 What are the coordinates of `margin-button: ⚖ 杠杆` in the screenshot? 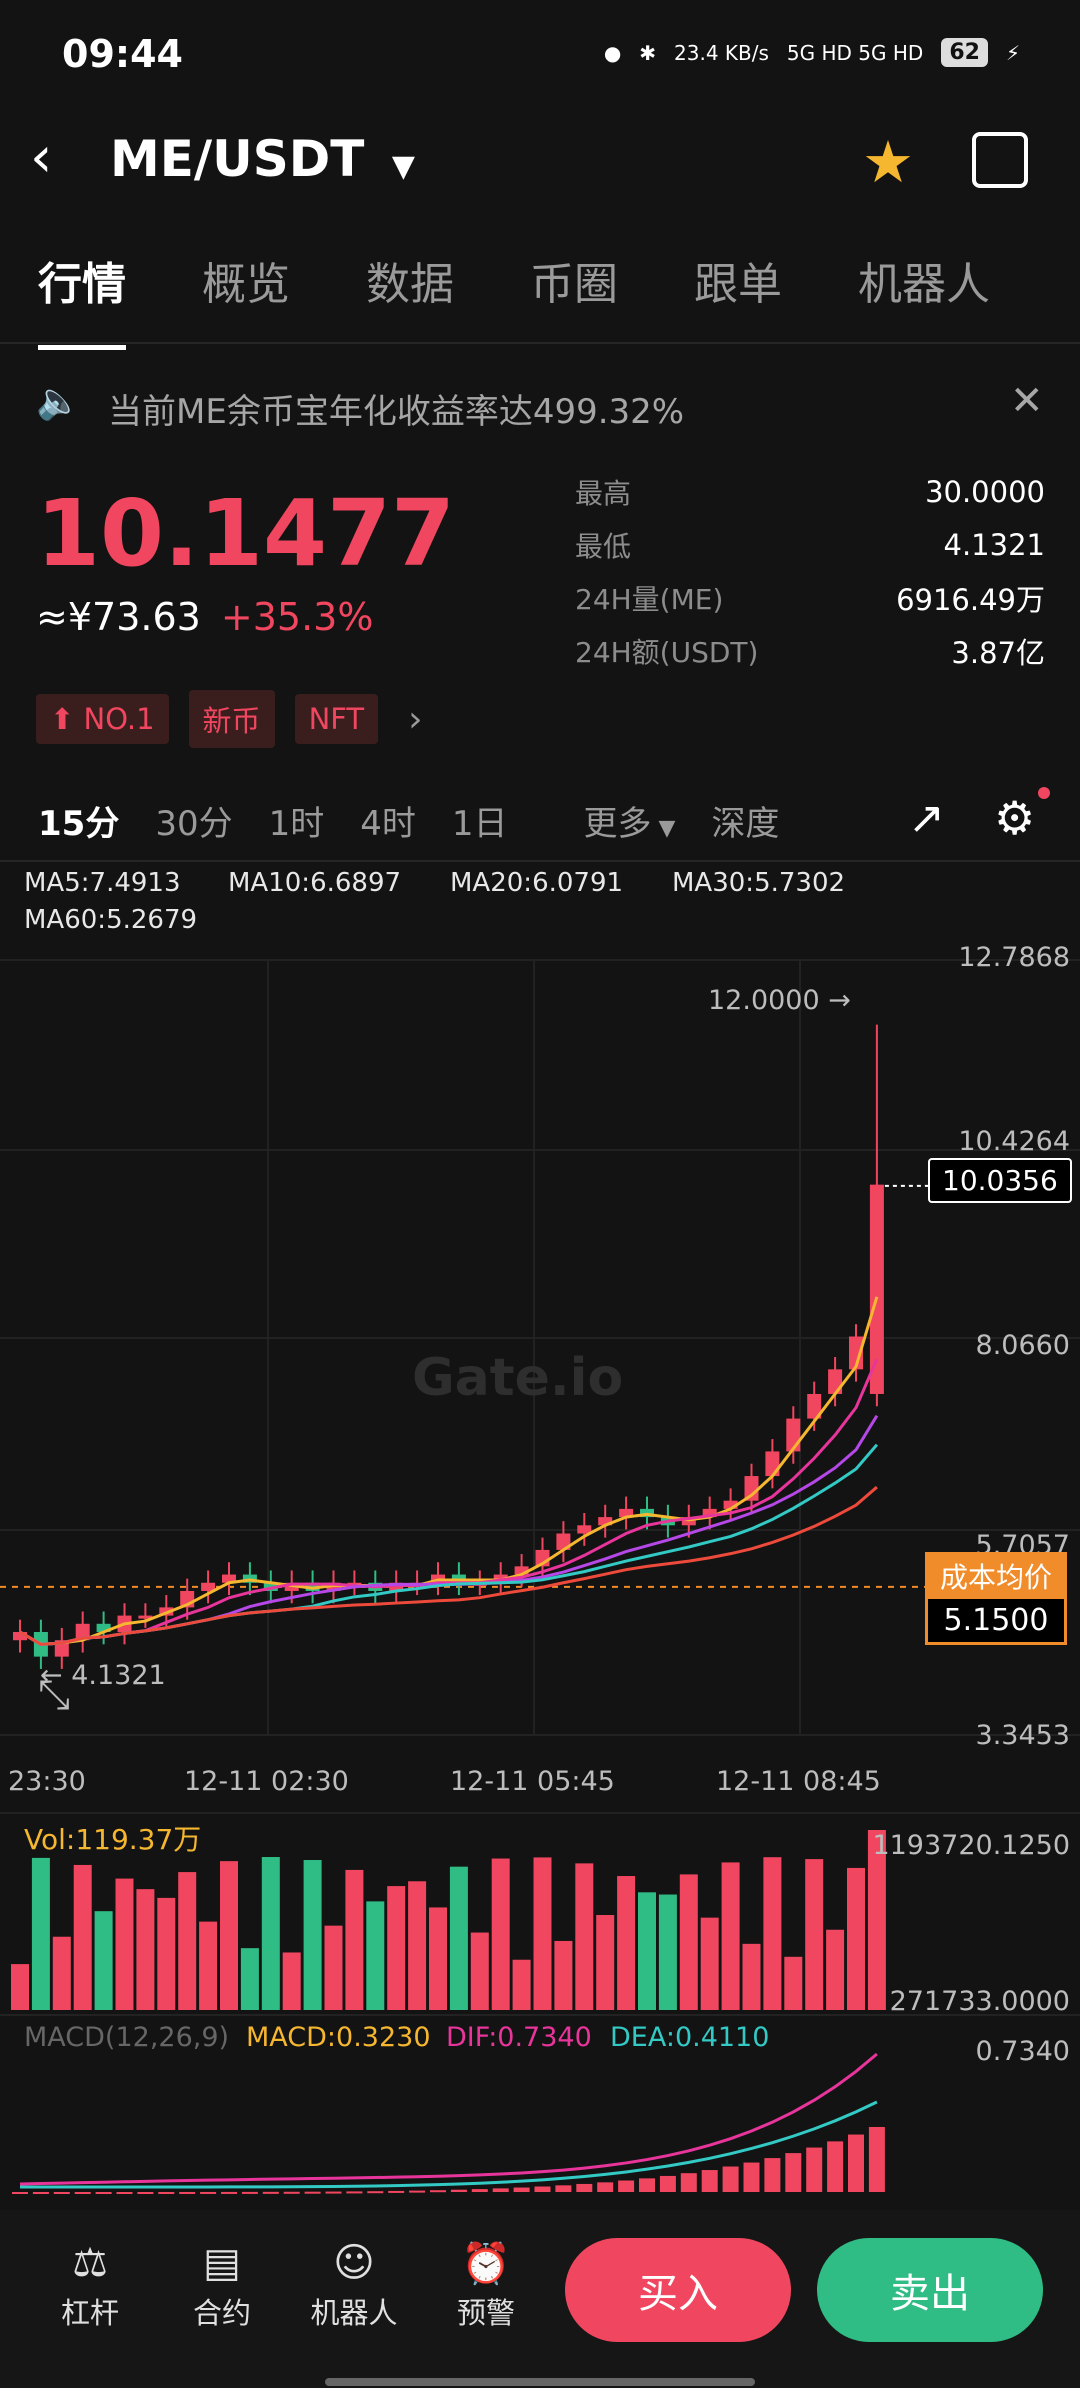 It's located at (90, 2286).